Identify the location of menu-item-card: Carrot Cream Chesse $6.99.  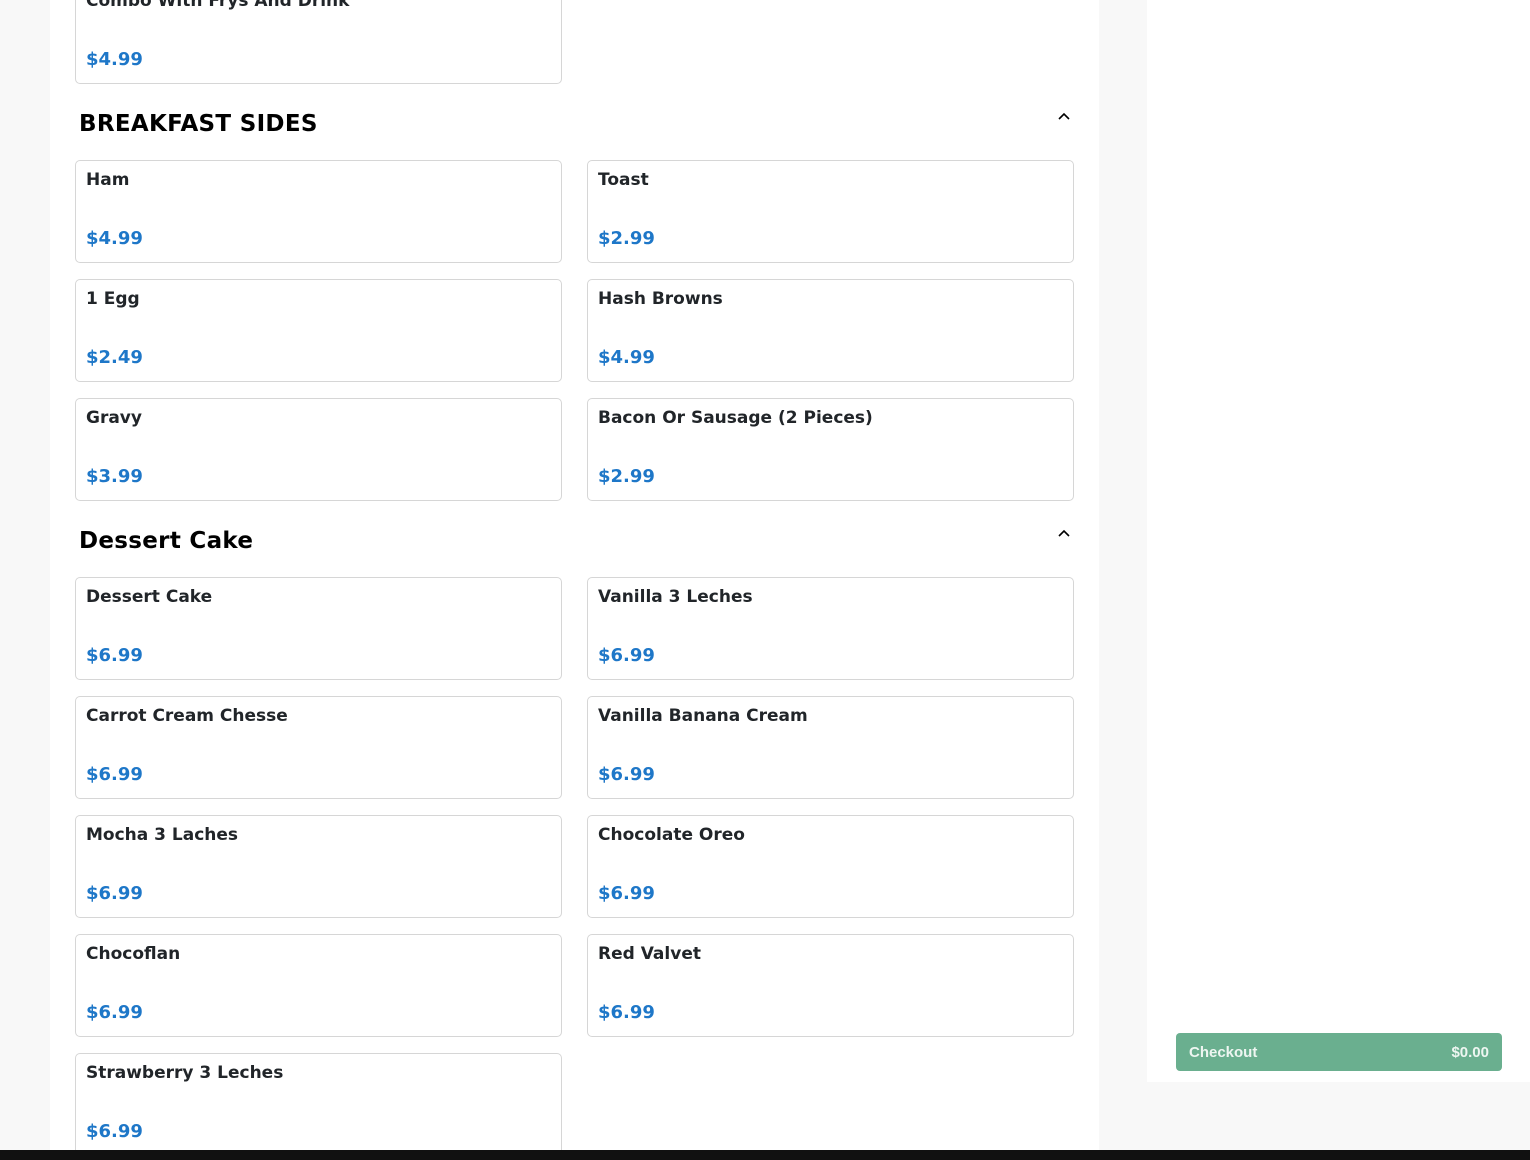
(318, 747).